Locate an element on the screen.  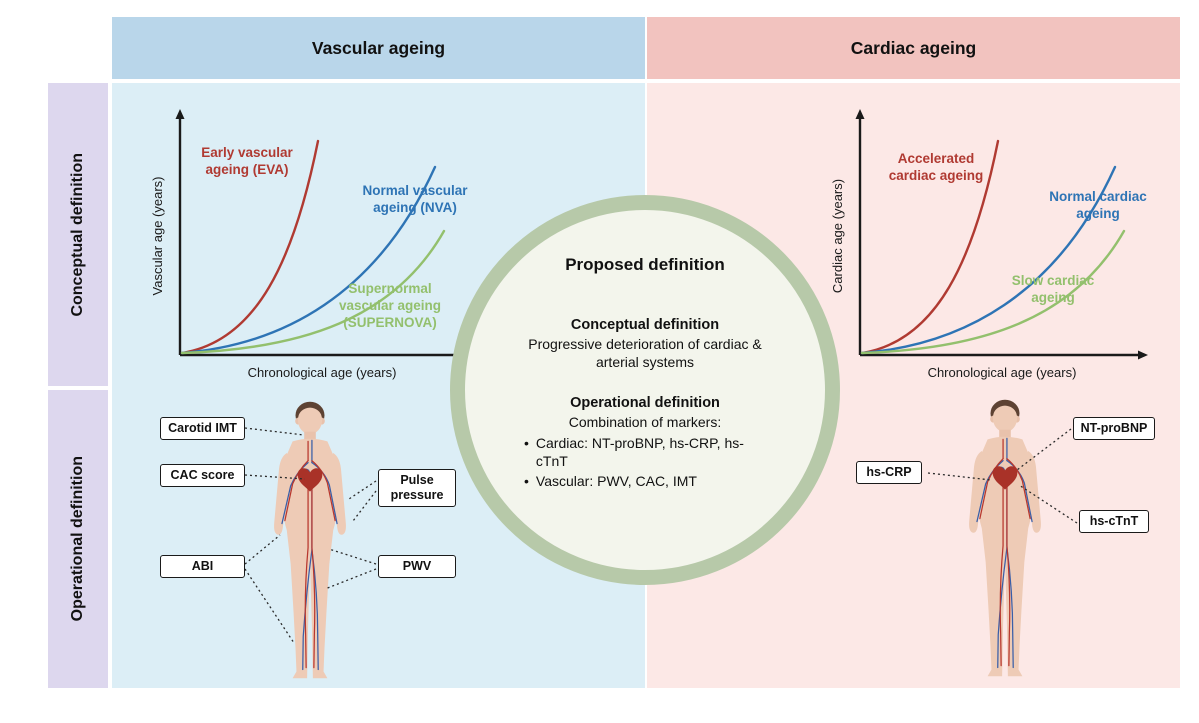
normal-cardiac-curve is located at coordinates (988, 260).